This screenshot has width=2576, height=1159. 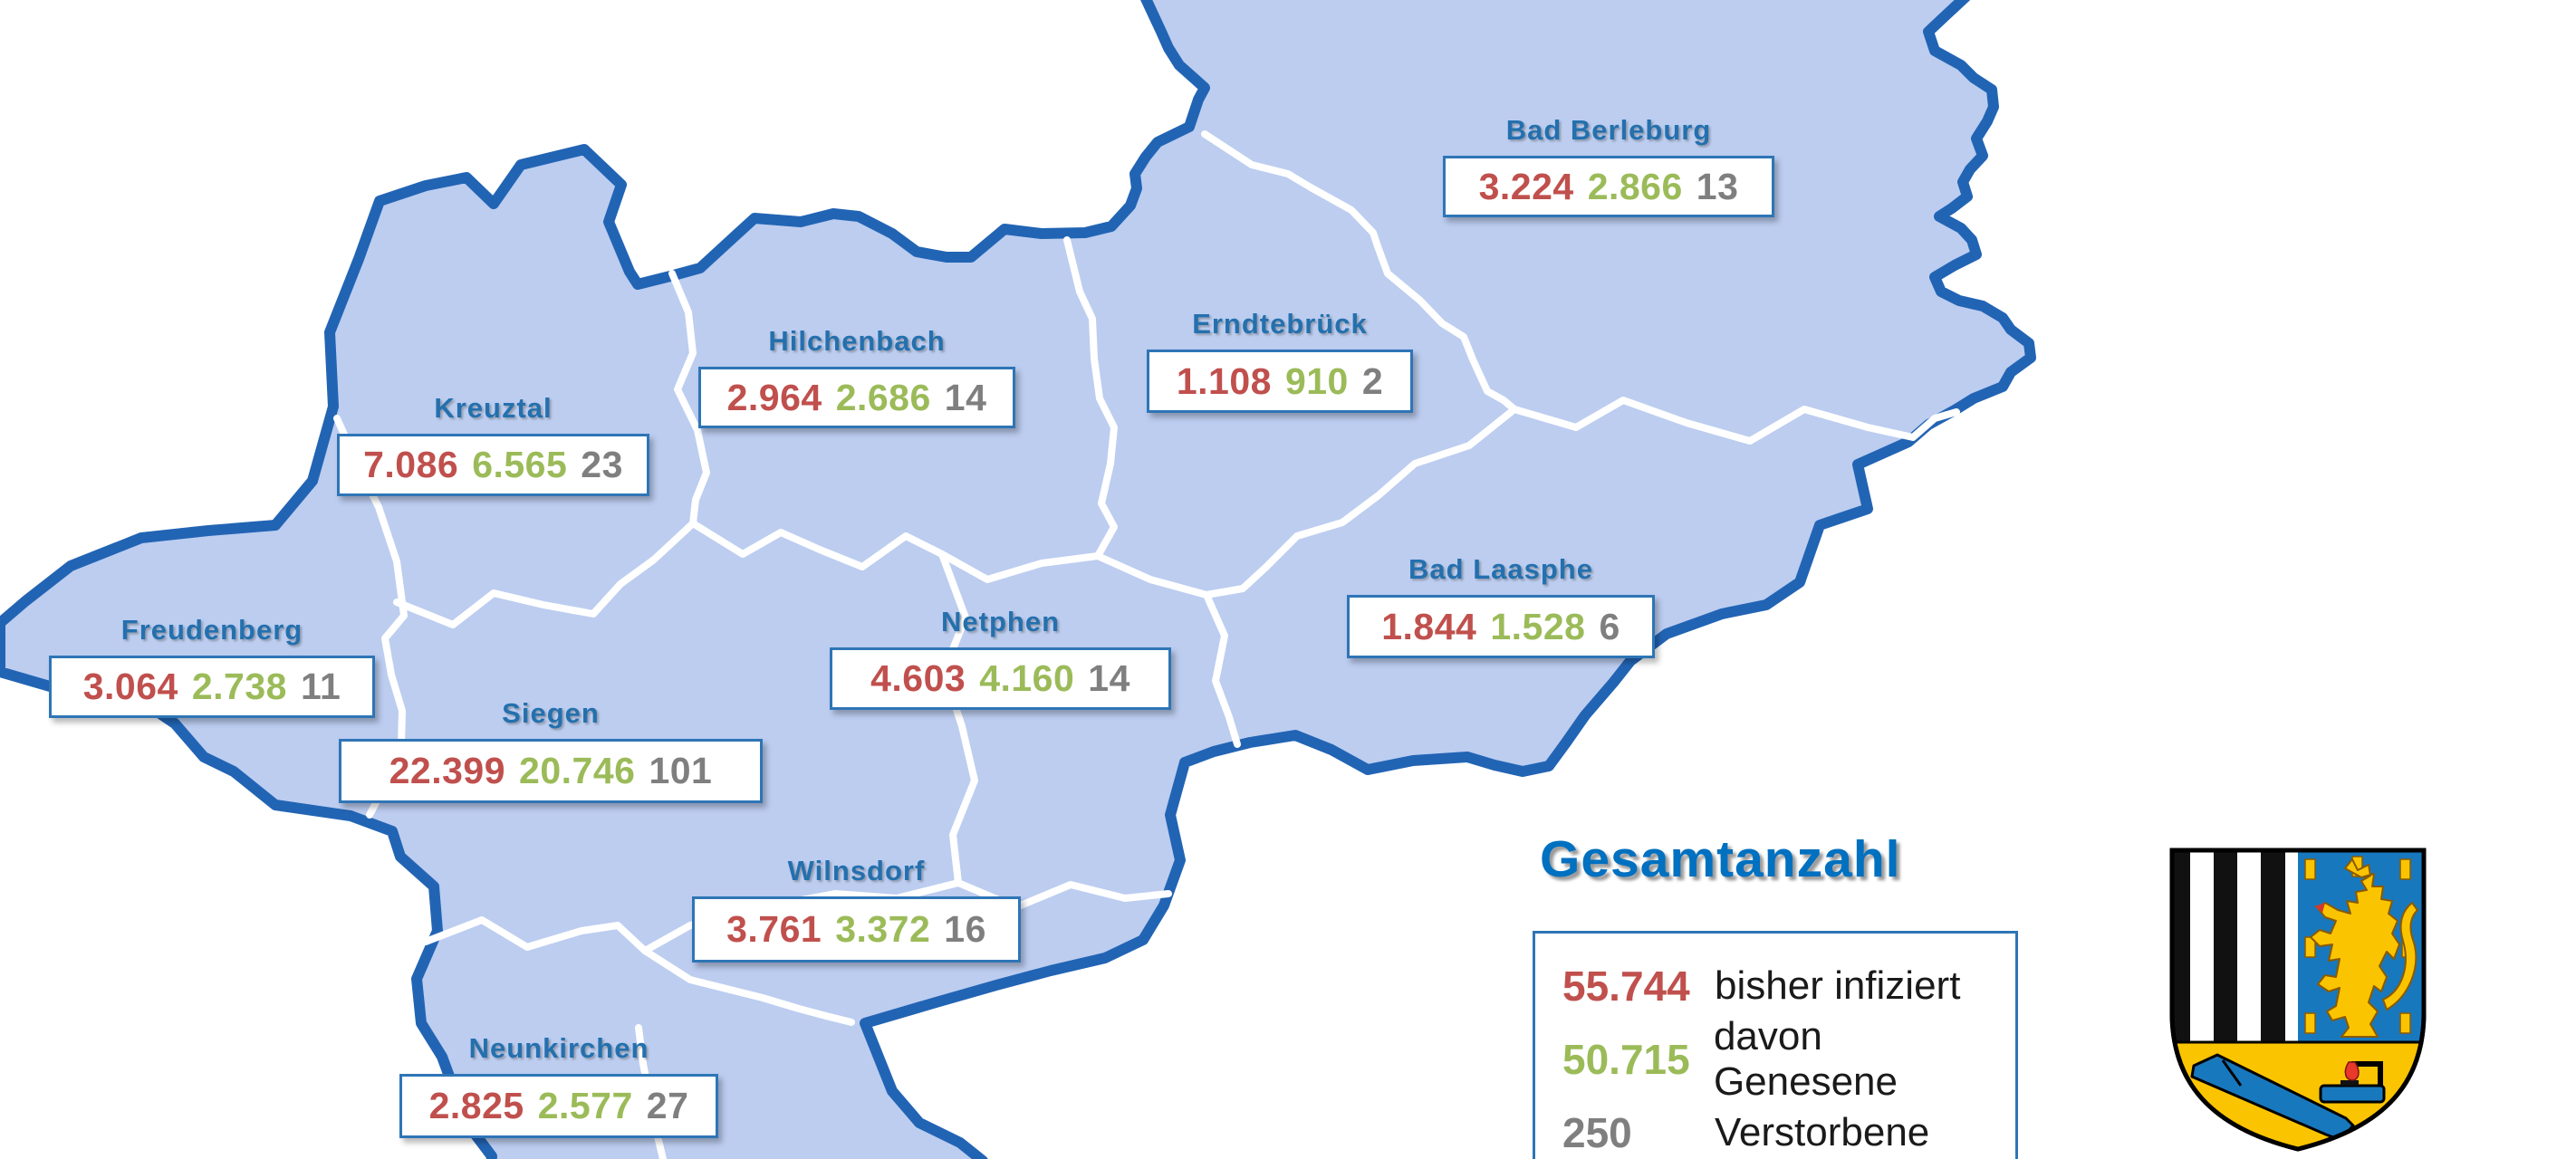 What do you see at coordinates (1597, 1132) in the screenshot?
I see `total-deceased: 250` at bounding box center [1597, 1132].